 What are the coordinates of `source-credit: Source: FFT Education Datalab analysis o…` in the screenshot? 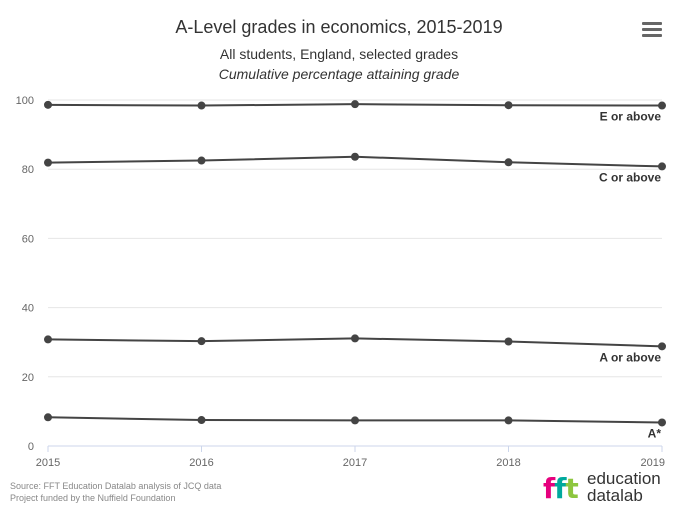 It's located at (116, 486).